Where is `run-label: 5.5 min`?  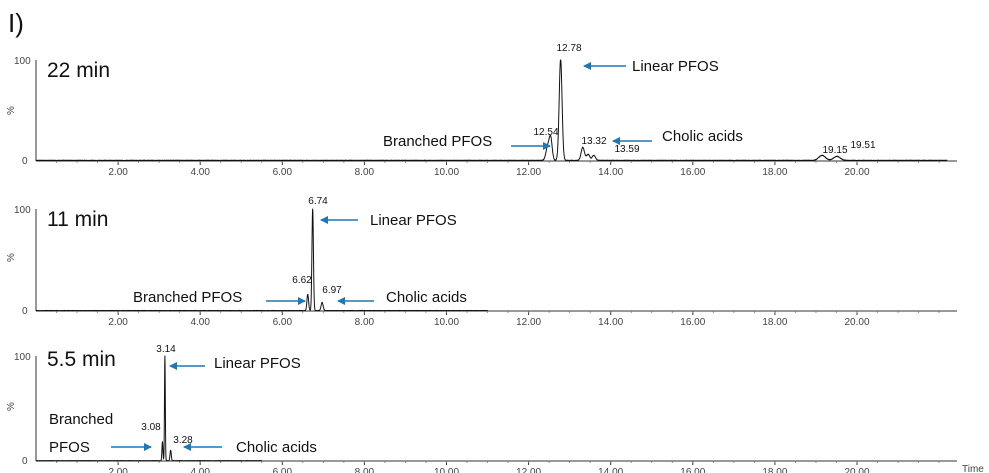 run-label: 5.5 min is located at coordinates (81, 359).